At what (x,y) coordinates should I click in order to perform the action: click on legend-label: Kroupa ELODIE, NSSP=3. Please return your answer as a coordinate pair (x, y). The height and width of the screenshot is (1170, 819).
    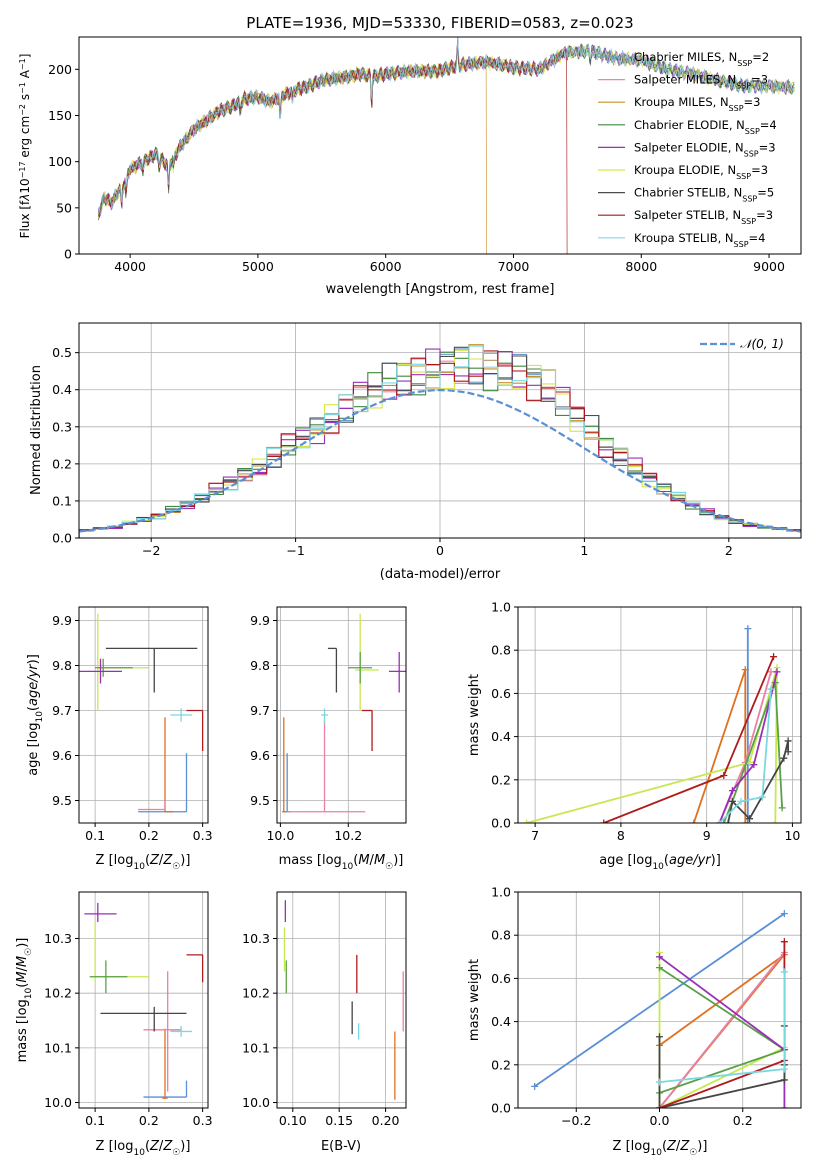
    Looking at the image, I should click on (701, 172).